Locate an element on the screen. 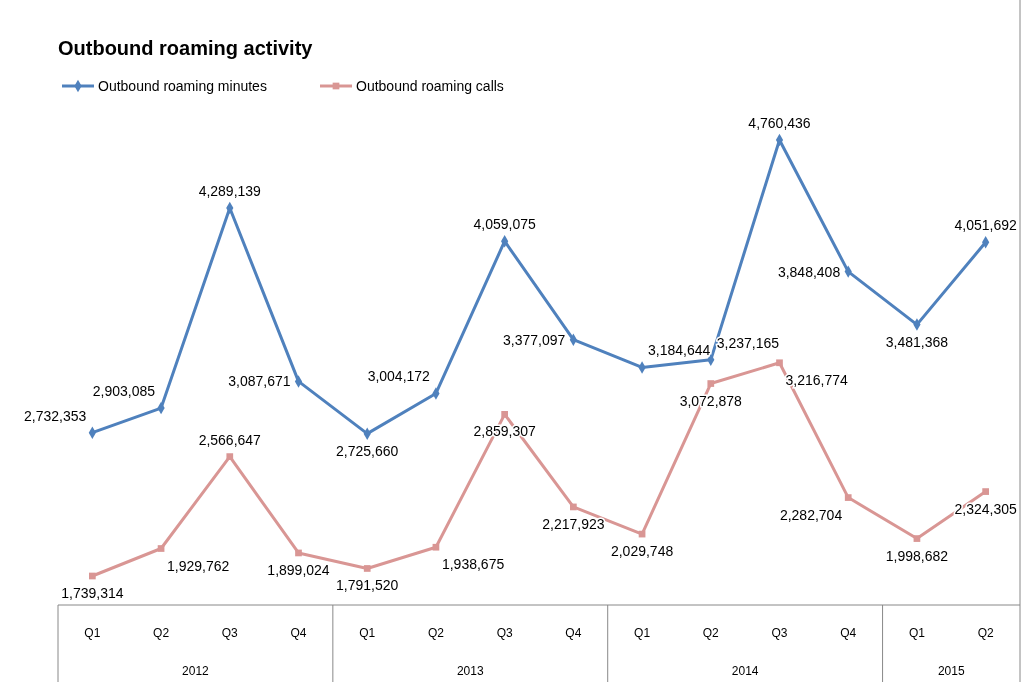 This screenshot has height=682, width=1022. data-label: 3,481,368 is located at coordinates (917, 341).